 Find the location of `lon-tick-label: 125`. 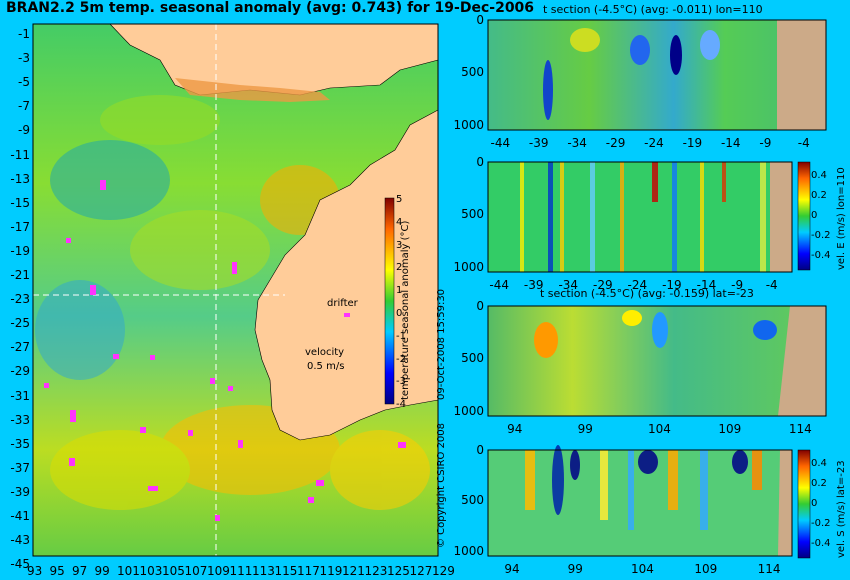

lon-tick-label: 125 is located at coordinates (398, 571).